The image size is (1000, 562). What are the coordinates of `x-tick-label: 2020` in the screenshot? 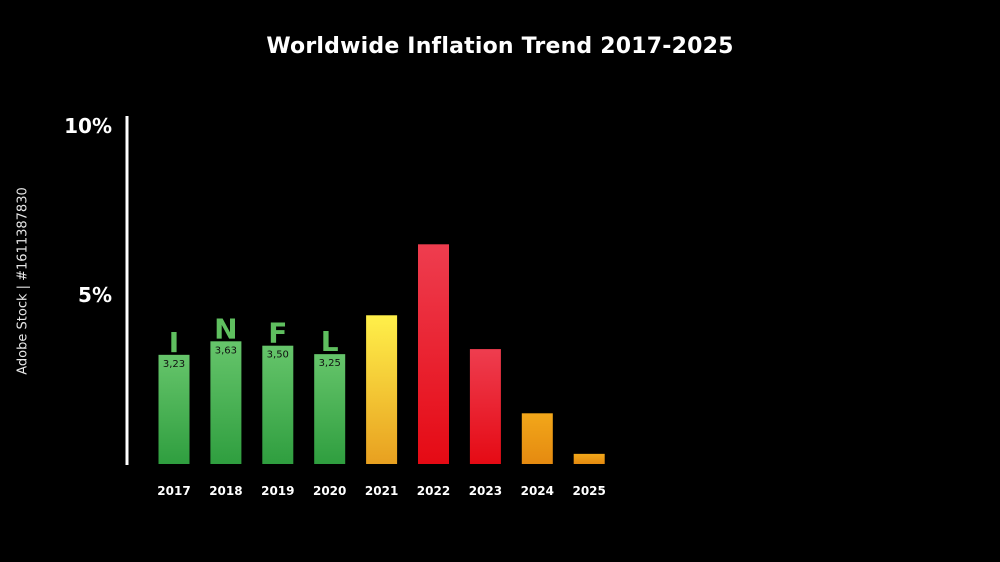 It's located at (329, 491).